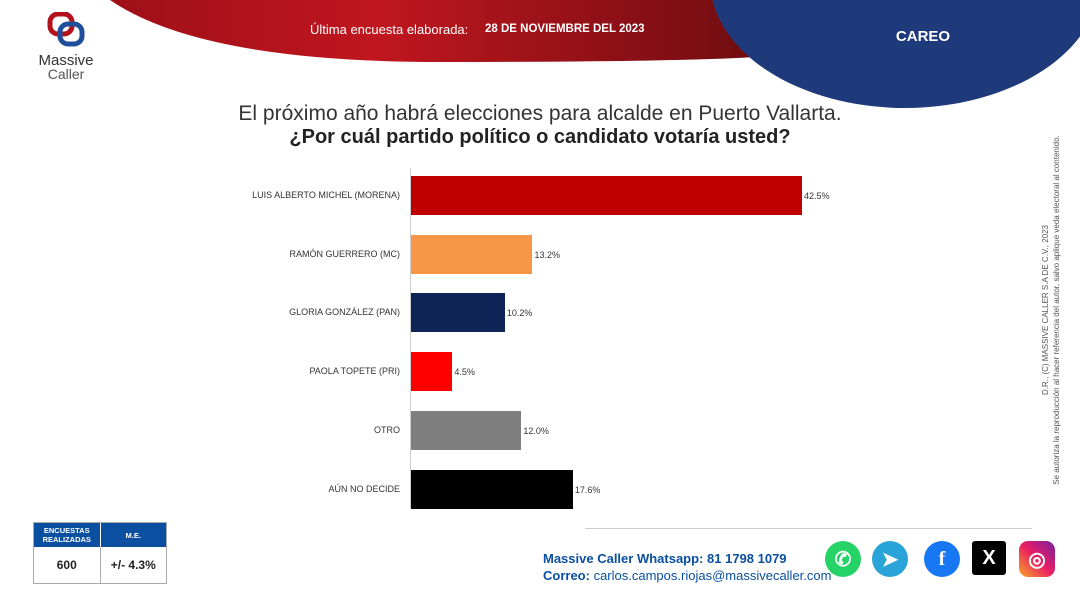  I want to click on stats-table: ENCUESTAS REALIZADAS M.E. 600 +/- 4.3%, so click(100, 553).